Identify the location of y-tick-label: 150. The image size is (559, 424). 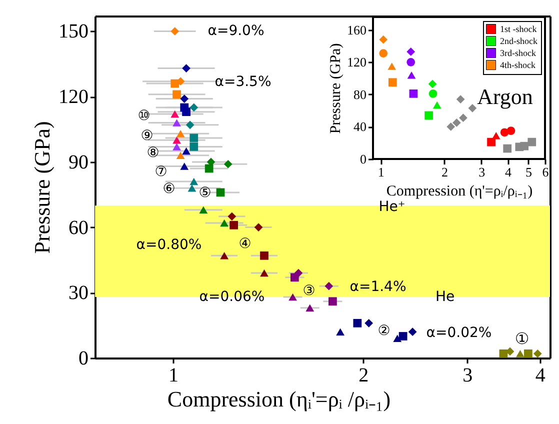
(73, 31).